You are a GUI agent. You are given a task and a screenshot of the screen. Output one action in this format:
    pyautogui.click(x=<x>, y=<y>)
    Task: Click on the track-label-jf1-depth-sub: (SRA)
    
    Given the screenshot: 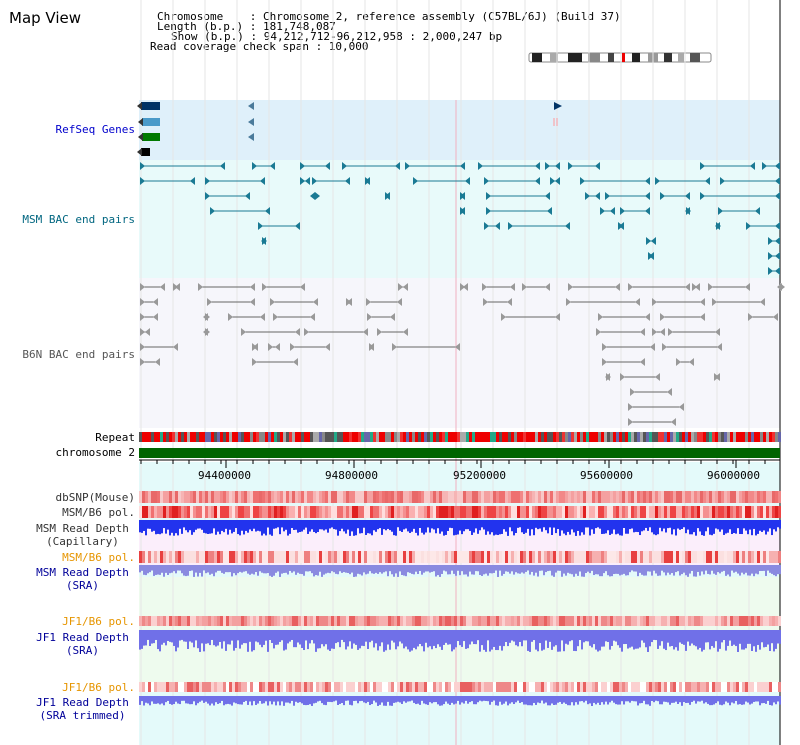 What is the action you would take?
    pyautogui.click(x=82, y=650)
    